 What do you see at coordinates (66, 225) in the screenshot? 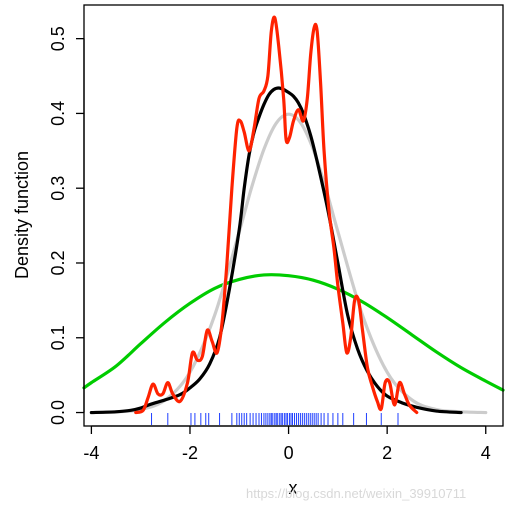
I see `y-axis: 0.0 0.1 0.2 0.3 0.4 0.5` at bounding box center [66, 225].